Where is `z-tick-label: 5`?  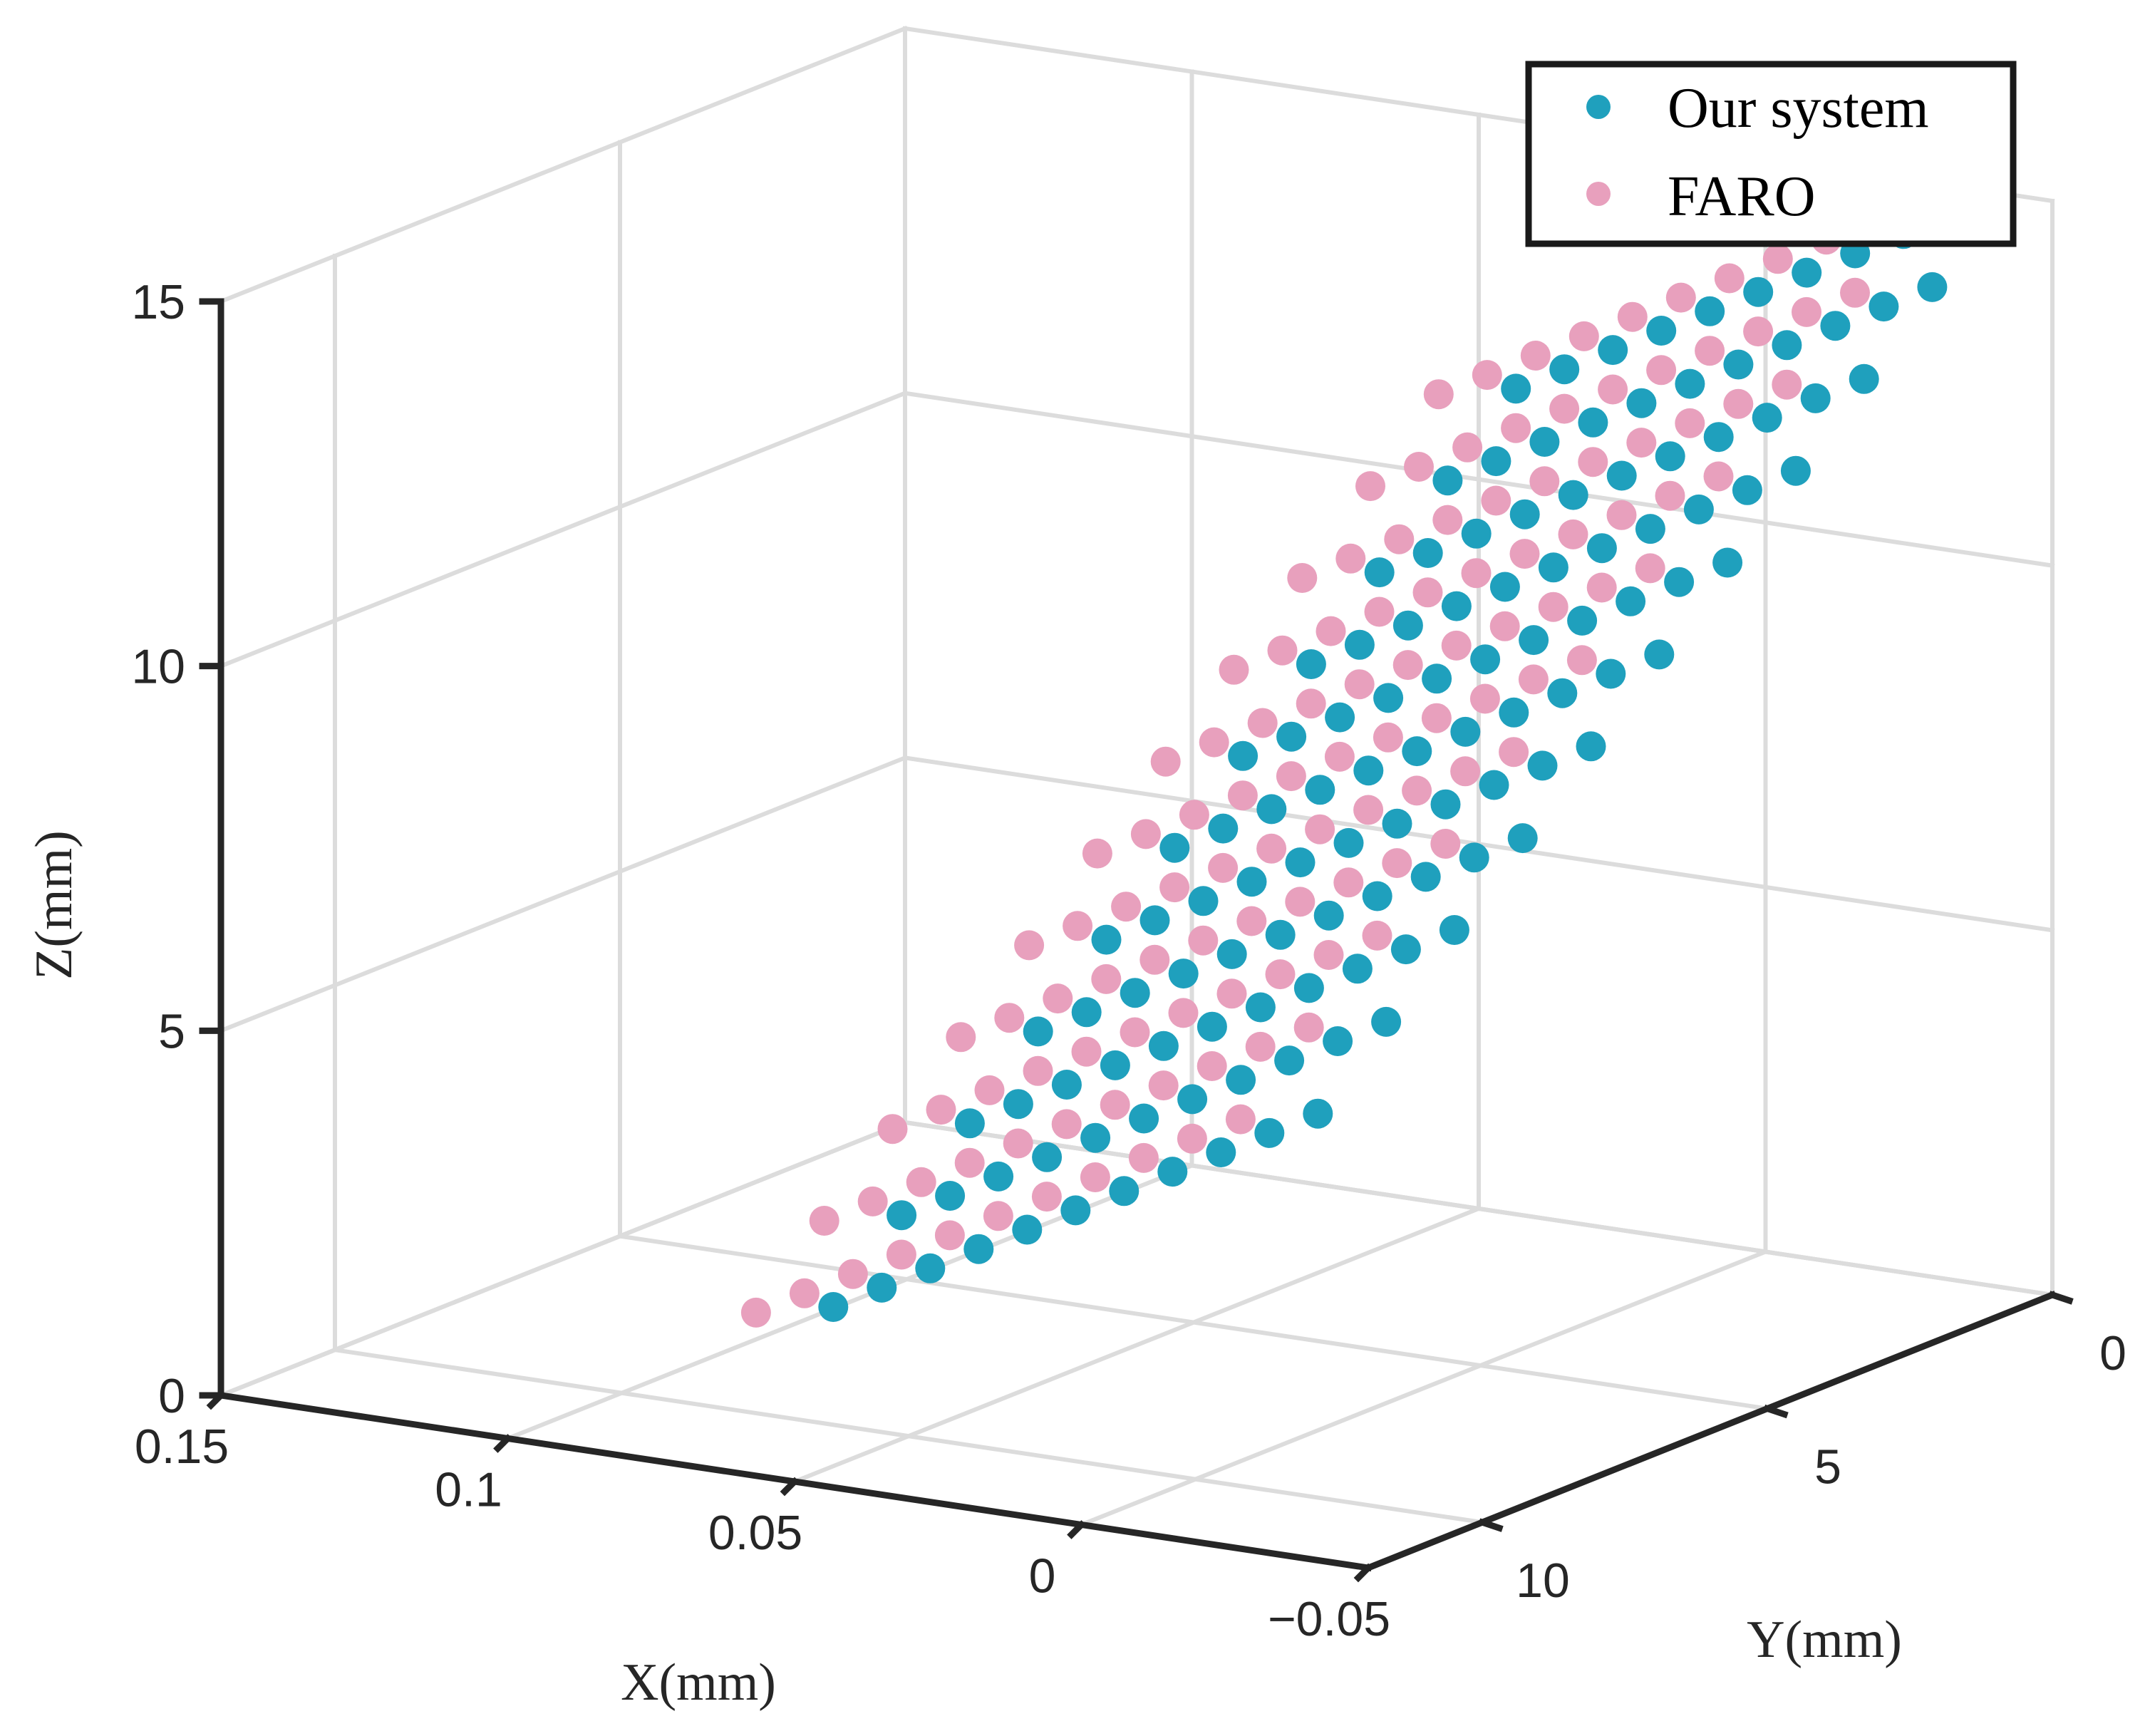 z-tick-label: 5 is located at coordinates (171, 1031).